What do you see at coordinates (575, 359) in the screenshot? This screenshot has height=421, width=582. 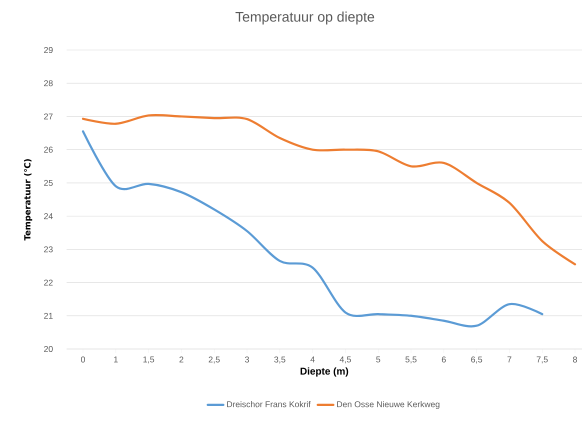 I see `x-tick-label: 8` at bounding box center [575, 359].